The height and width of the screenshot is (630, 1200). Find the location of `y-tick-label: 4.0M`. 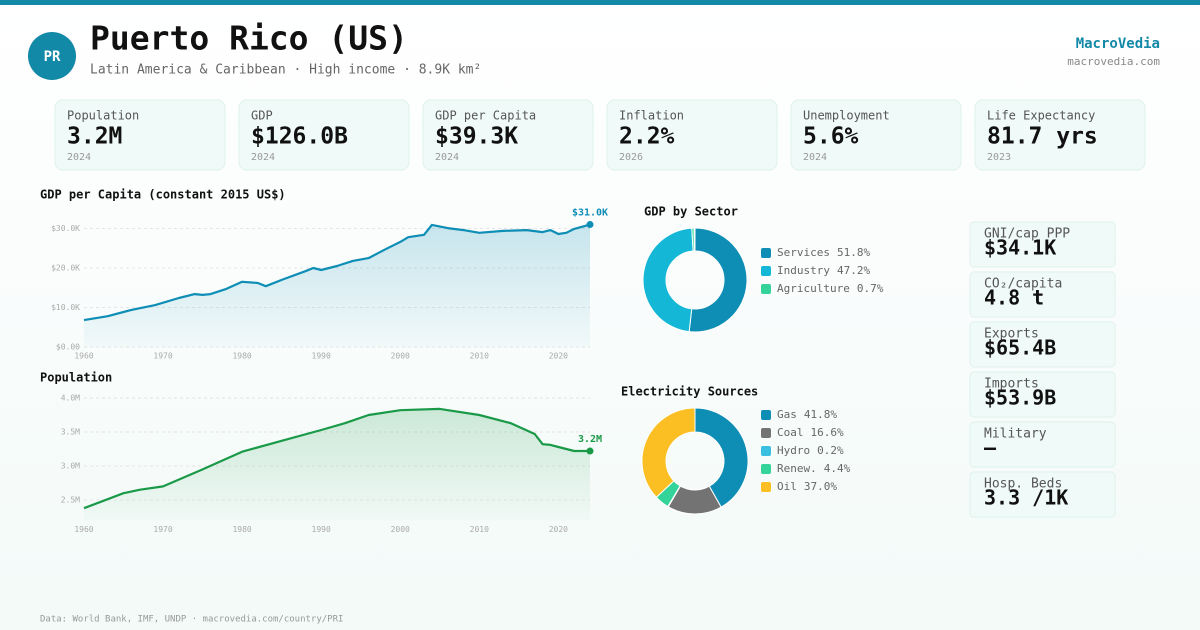

y-tick-label: 4.0M is located at coordinates (70, 398).